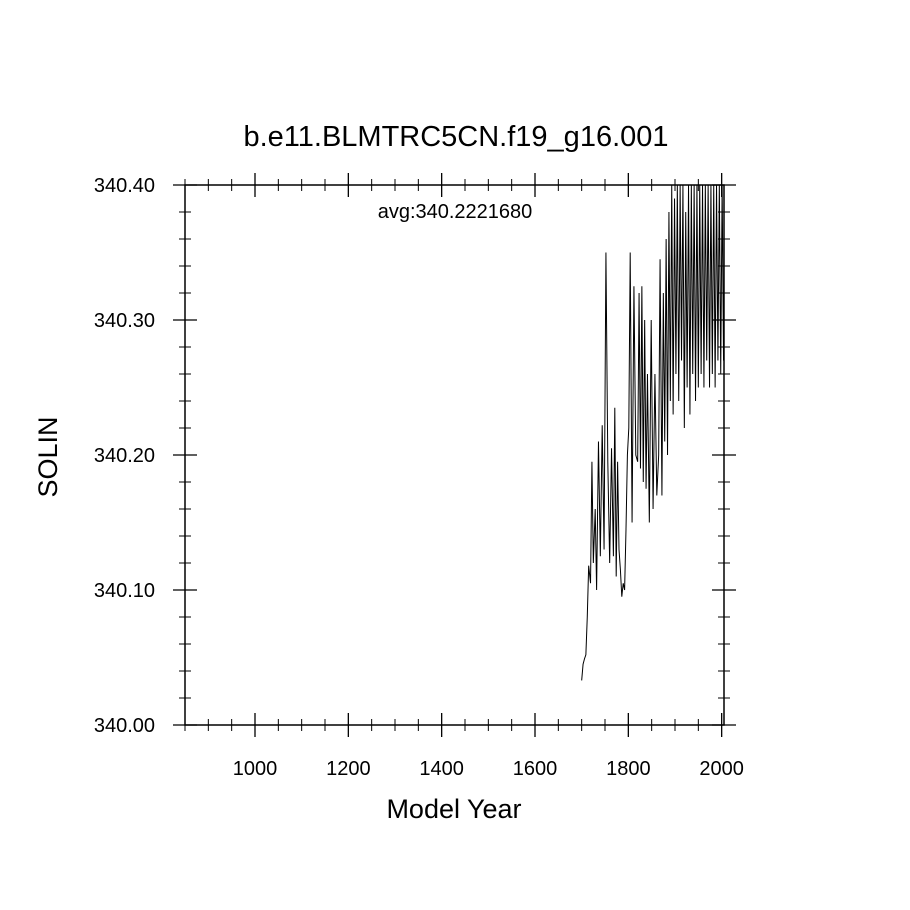  Describe the element at coordinates (348, 769) in the screenshot. I see `x-tick-label: 1200` at that location.